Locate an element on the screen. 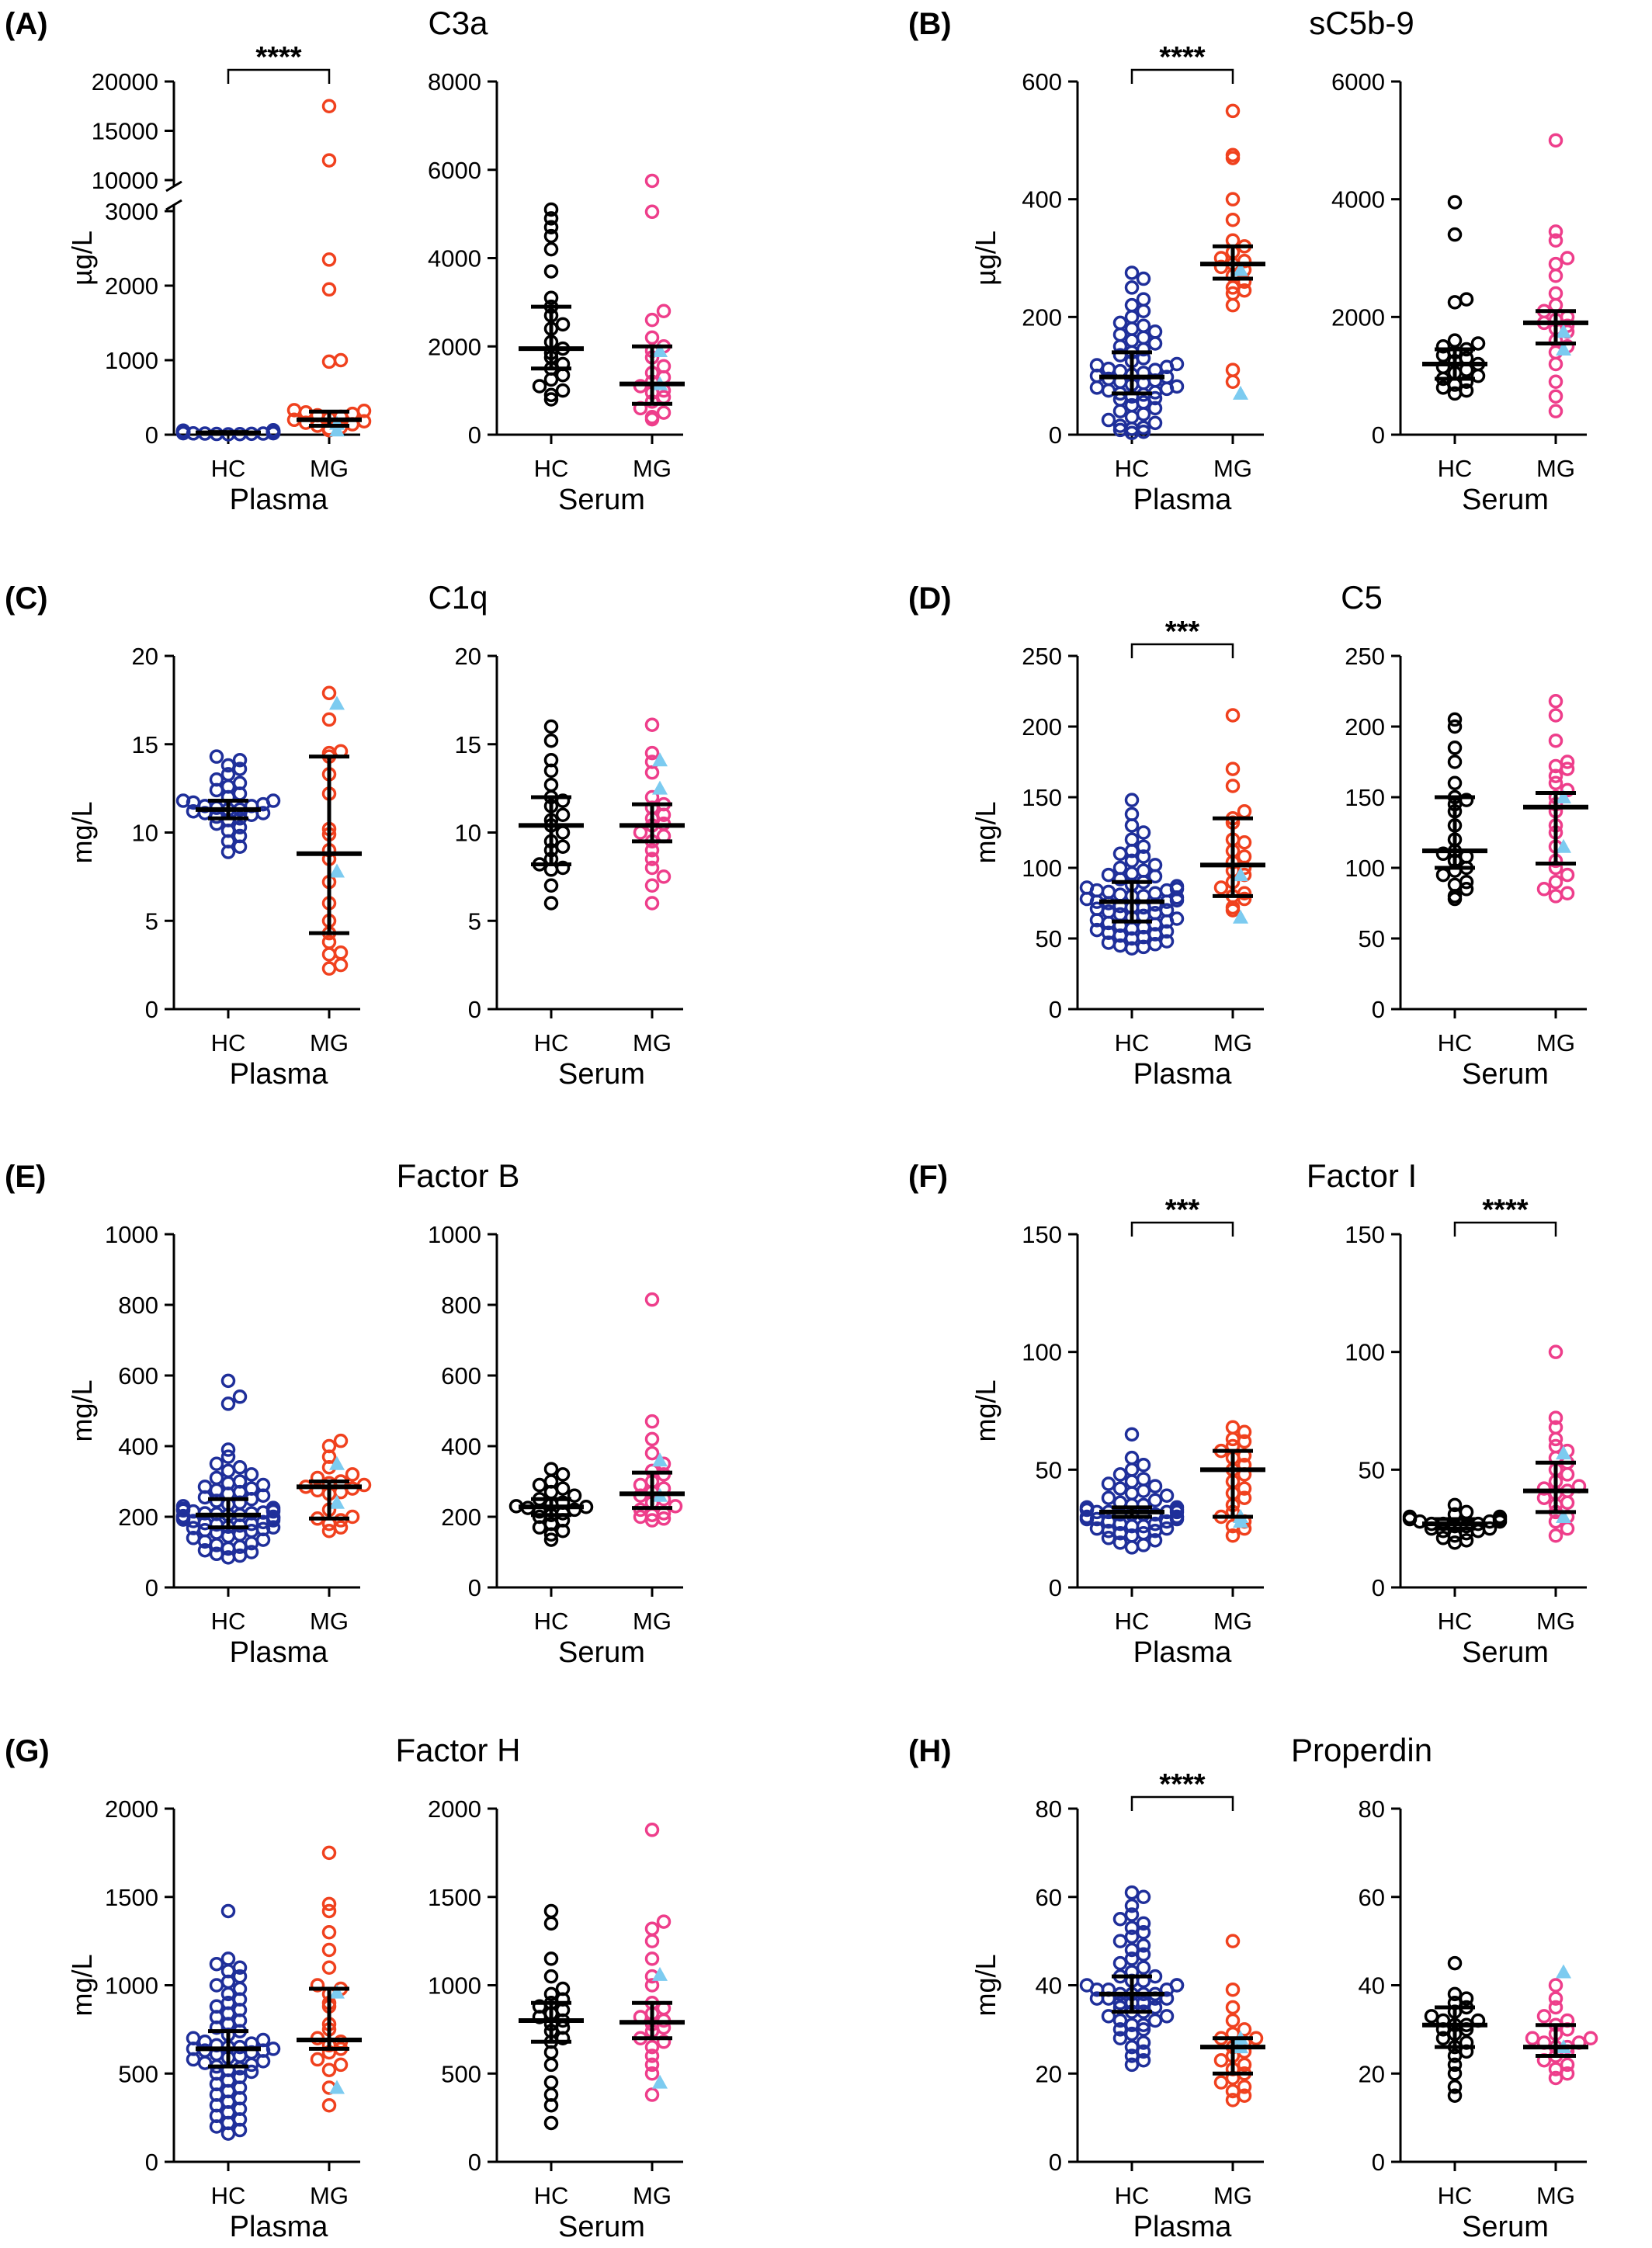 This screenshot has width=1652, height=2248. x-axis-label: Serum is located at coordinates (601, 1652).